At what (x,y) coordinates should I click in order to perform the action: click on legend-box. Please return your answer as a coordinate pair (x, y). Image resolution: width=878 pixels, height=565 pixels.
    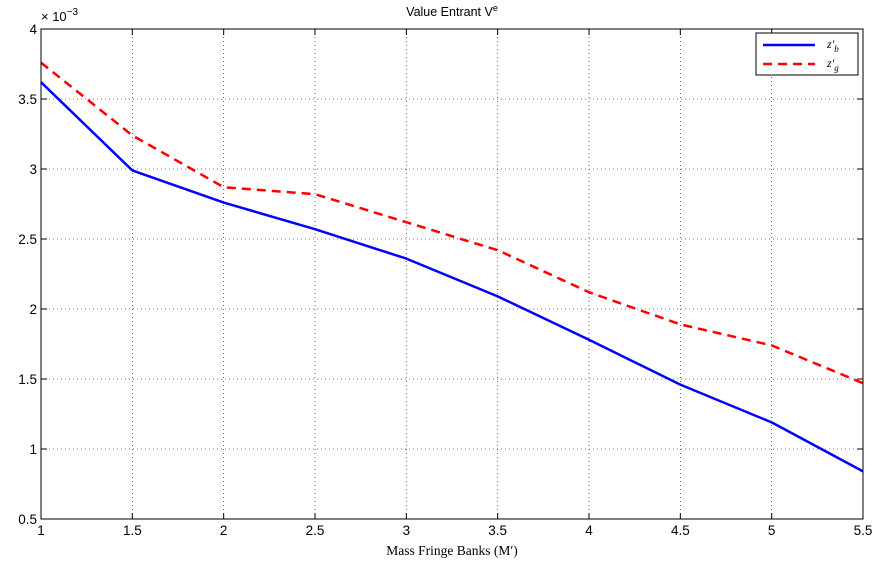
    Looking at the image, I should click on (807, 54).